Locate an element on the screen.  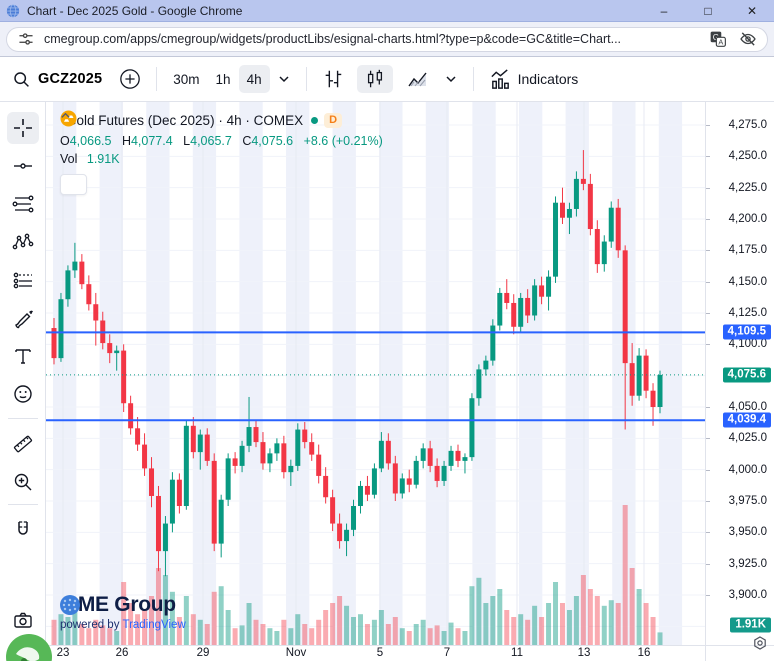
price-tick-label: 3,975.0 is located at coordinates (747, 500).